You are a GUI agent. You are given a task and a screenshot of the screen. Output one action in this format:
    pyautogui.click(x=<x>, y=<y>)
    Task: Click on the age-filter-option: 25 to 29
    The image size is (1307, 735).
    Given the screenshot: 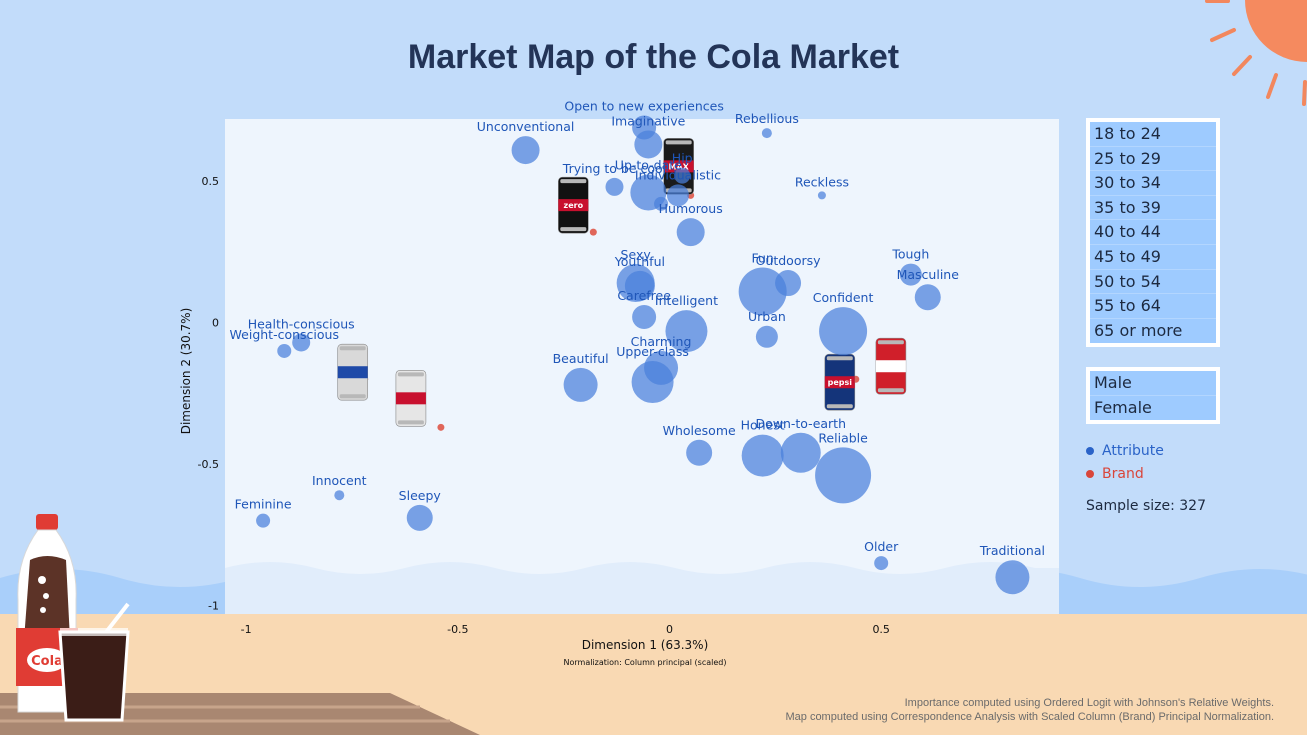 What is the action you would take?
    pyautogui.click(x=1153, y=159)
    